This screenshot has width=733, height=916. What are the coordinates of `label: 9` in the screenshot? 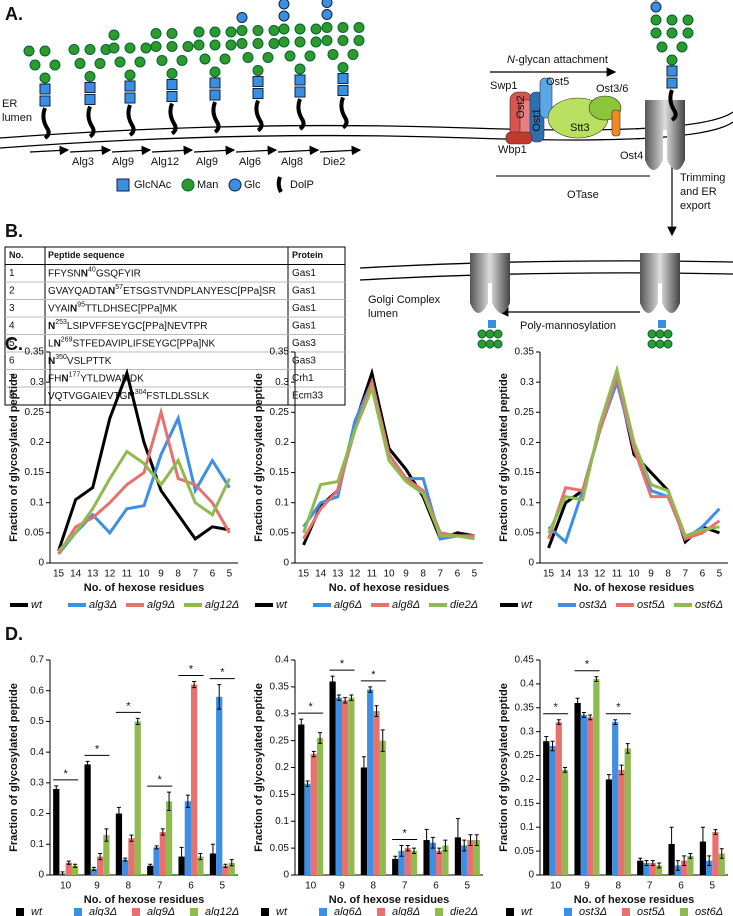 It's located at (406, 574).